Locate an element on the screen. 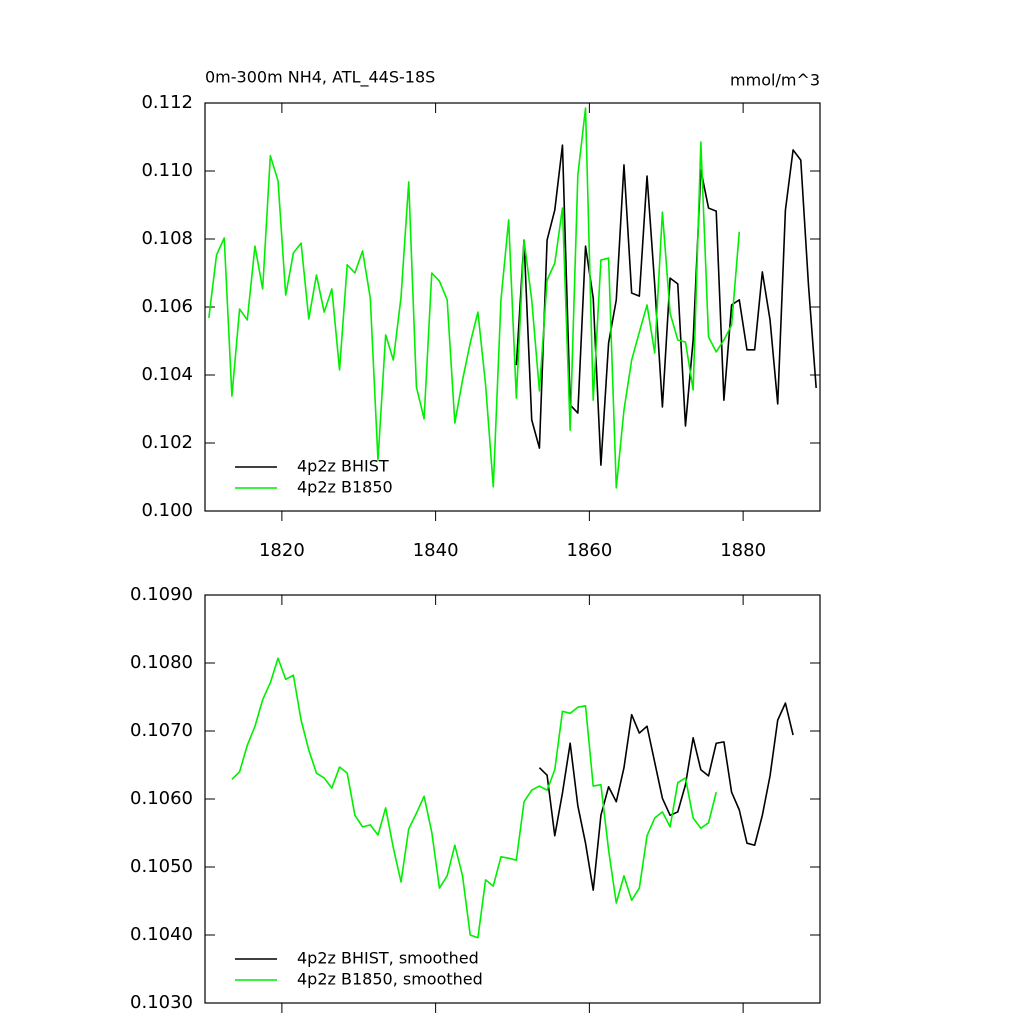 The width and height of the screenshot is (1024, 1024). y-tick-label: 0.1060 is located at coordinates (161, 798).